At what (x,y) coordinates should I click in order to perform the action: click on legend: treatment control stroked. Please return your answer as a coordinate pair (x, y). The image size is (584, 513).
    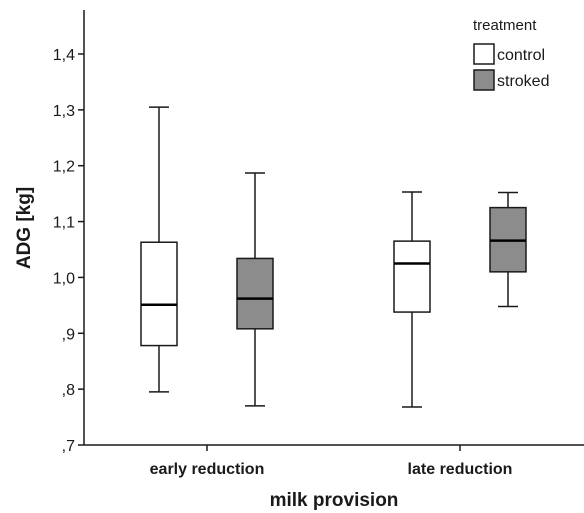
    Looking at the image, I should click on (511, 54).